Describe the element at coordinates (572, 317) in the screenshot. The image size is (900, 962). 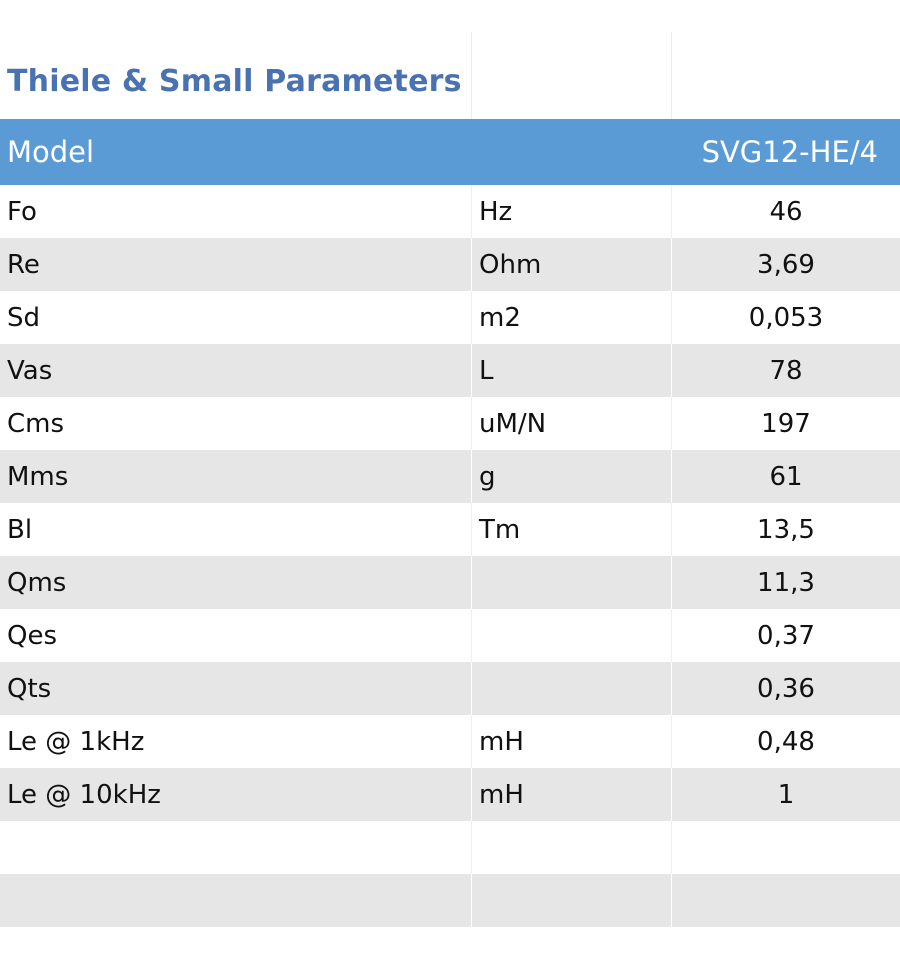
I see `unit-cell: m2` at that location.